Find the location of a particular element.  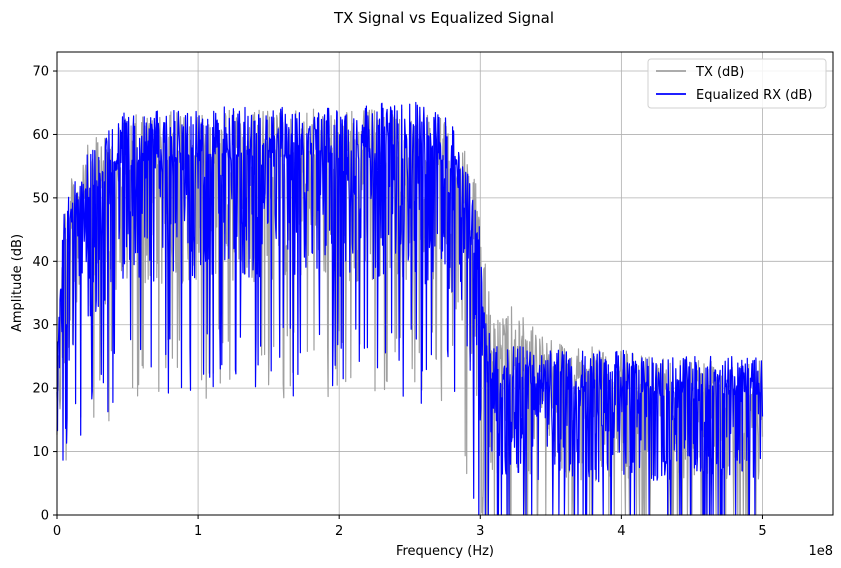

legend: TX (dB) Equalized RX (dB) is located at coordinates (737, 83).